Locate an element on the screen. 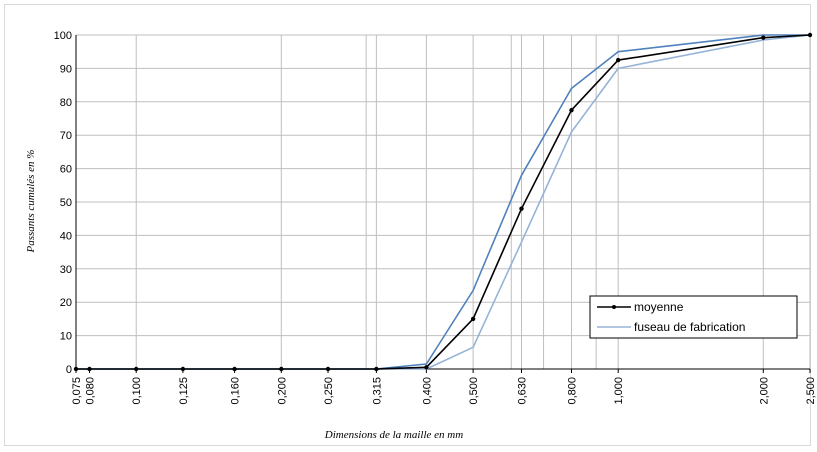 This screenshot has width=817, height=452. y-tick-label: 100 is located at coordinates (63, 36).